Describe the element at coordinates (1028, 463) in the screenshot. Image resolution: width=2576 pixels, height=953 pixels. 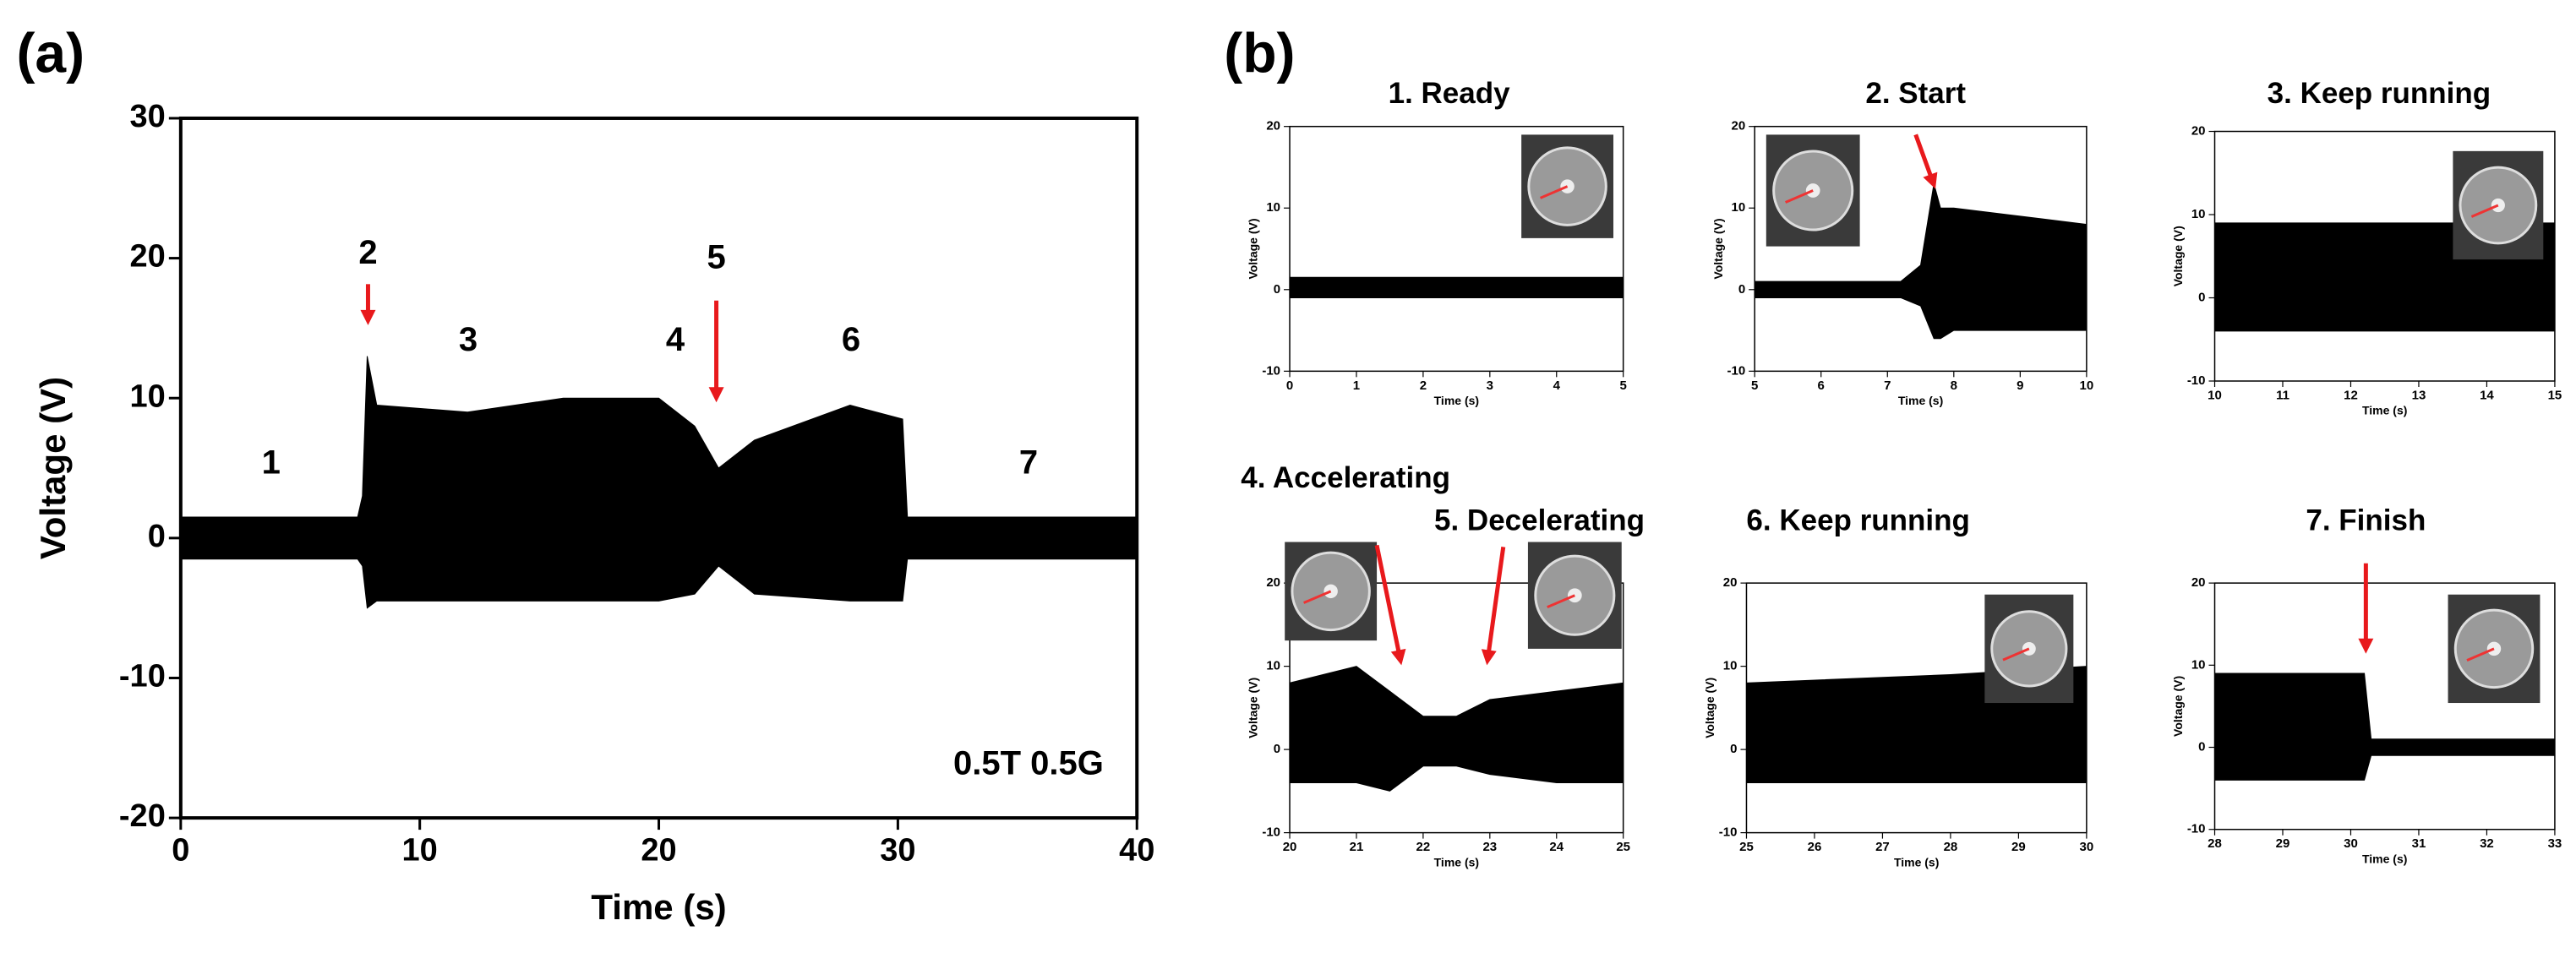
I see `stage-label: 7` at that location.